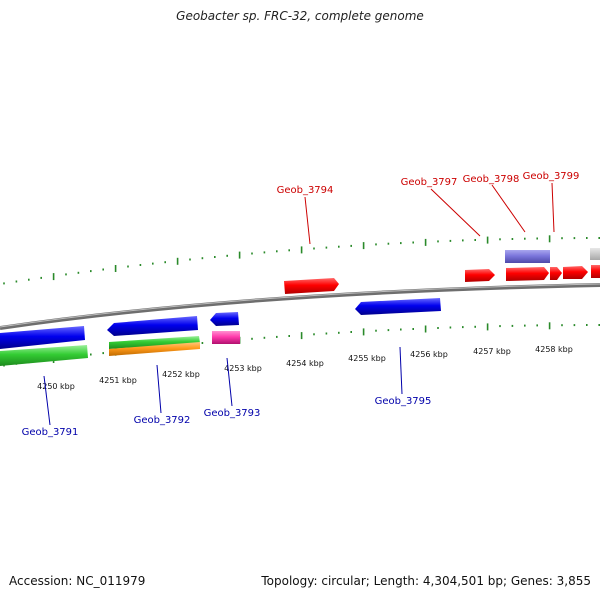 This screenshot has width=600, height=600. I want to click on gene-label: Geob_3797, so click(429, 182).